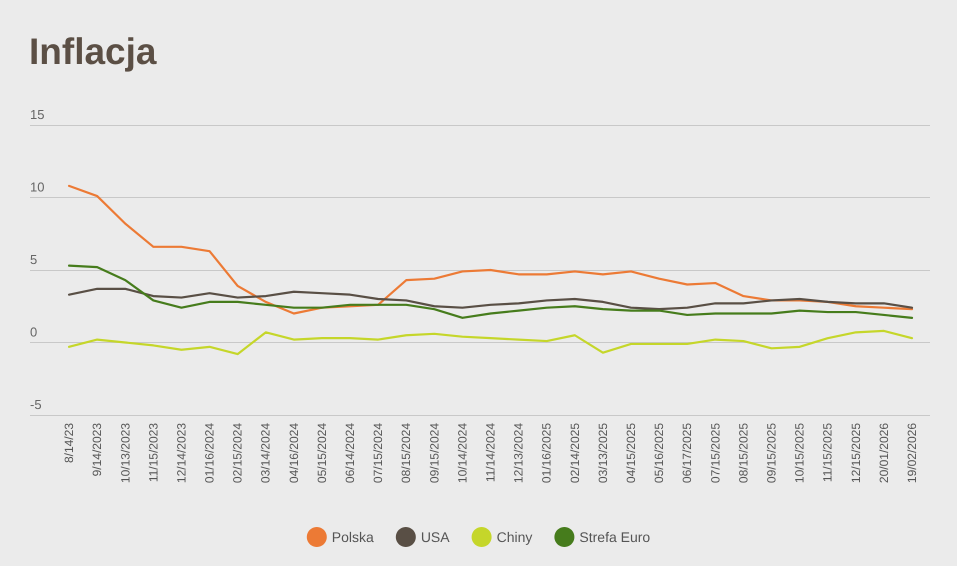 This screenshot has height=566, width=957. Describe the element at coordinates (547, 453) in the screenshot. I see `x-tick-label: 01/16/2025` at that location.